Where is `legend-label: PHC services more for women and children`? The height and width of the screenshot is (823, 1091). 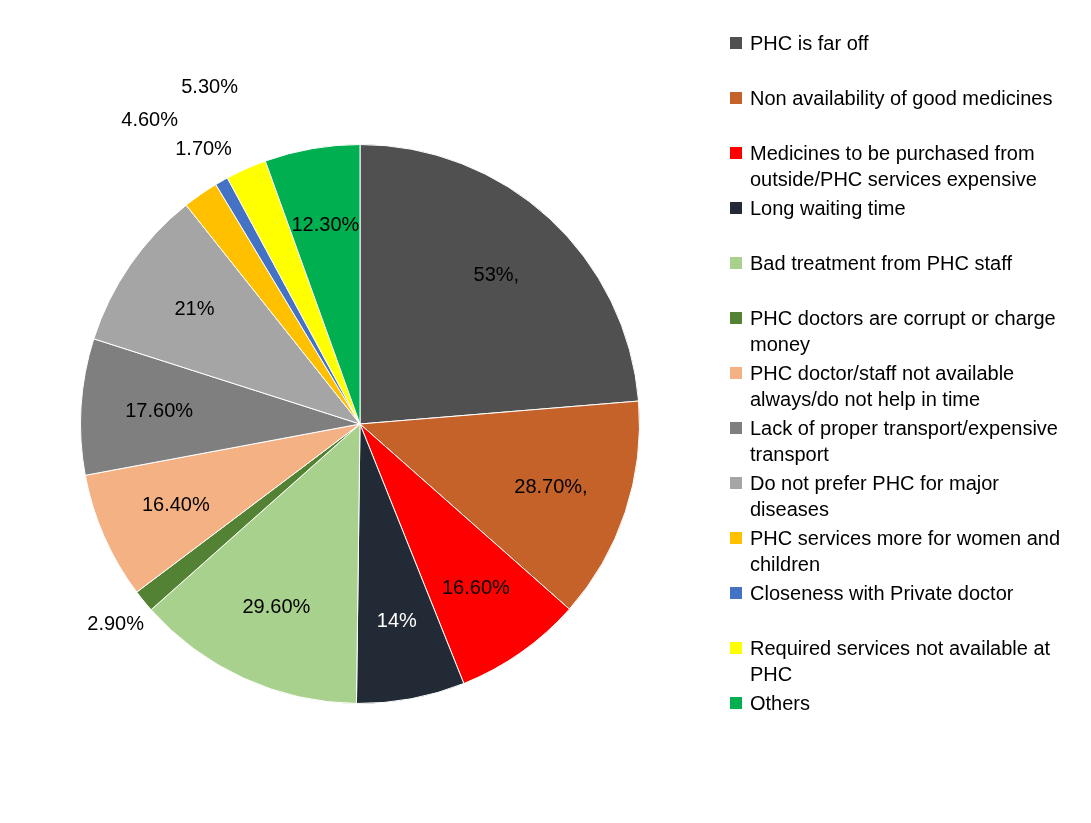
legend-label: PHC services more for women and children is located at coordinates (906, 551).